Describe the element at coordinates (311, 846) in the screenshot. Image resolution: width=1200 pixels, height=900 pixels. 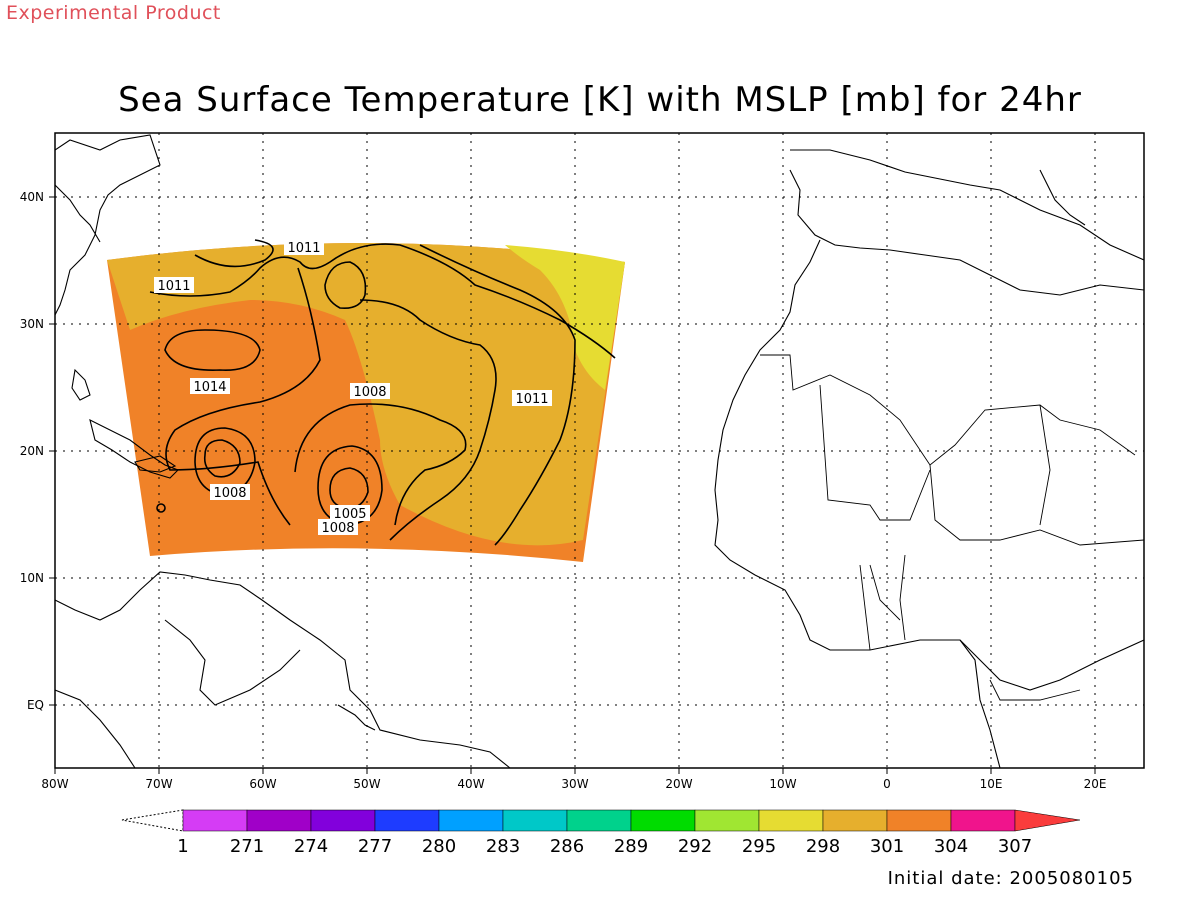
I see `colorbar-label: 274` at that location.